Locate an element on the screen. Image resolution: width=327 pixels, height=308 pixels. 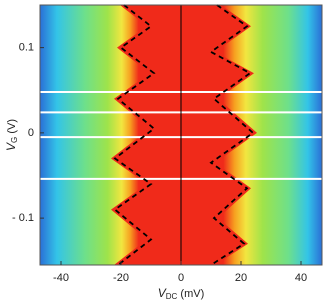
x-tick-label: 40 is located at coordinates (301, 278).